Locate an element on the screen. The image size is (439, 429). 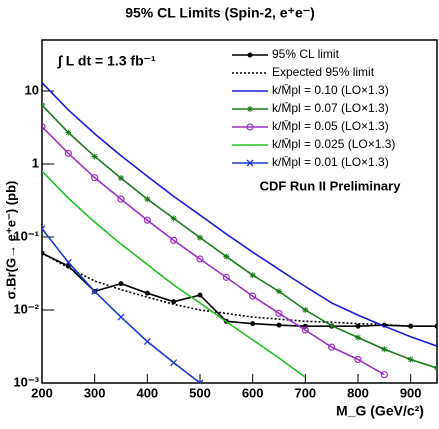
x-tick-label: 800 is located at coordinates (358, 392).